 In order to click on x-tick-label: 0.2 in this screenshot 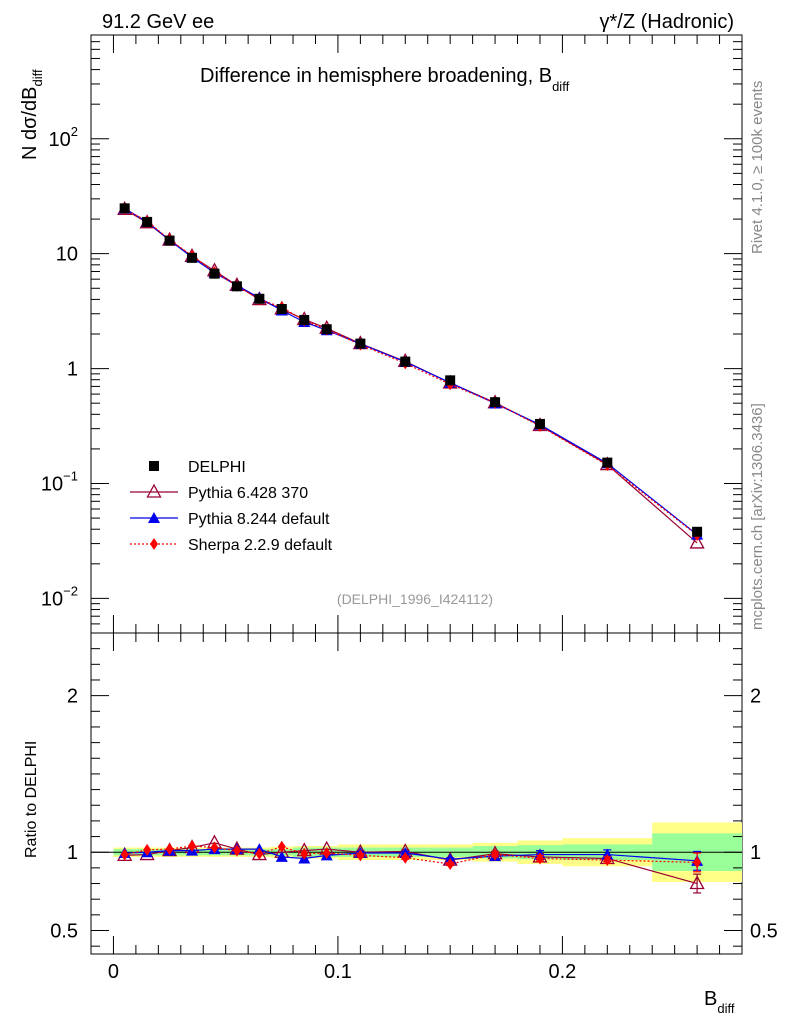, I will do `click(563, 972)`.